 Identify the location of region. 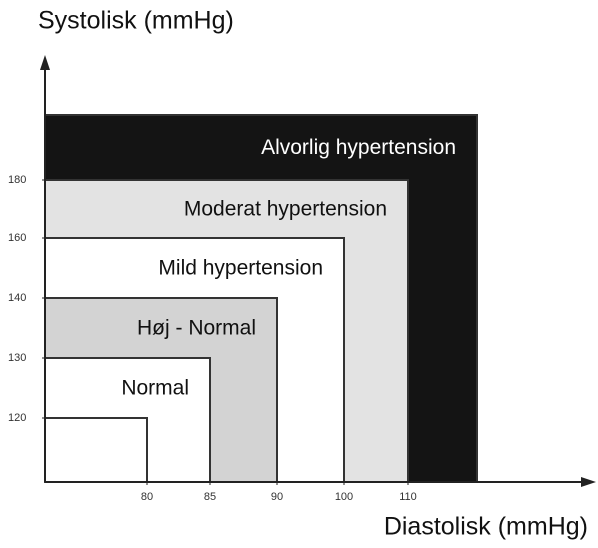
(96, 450).